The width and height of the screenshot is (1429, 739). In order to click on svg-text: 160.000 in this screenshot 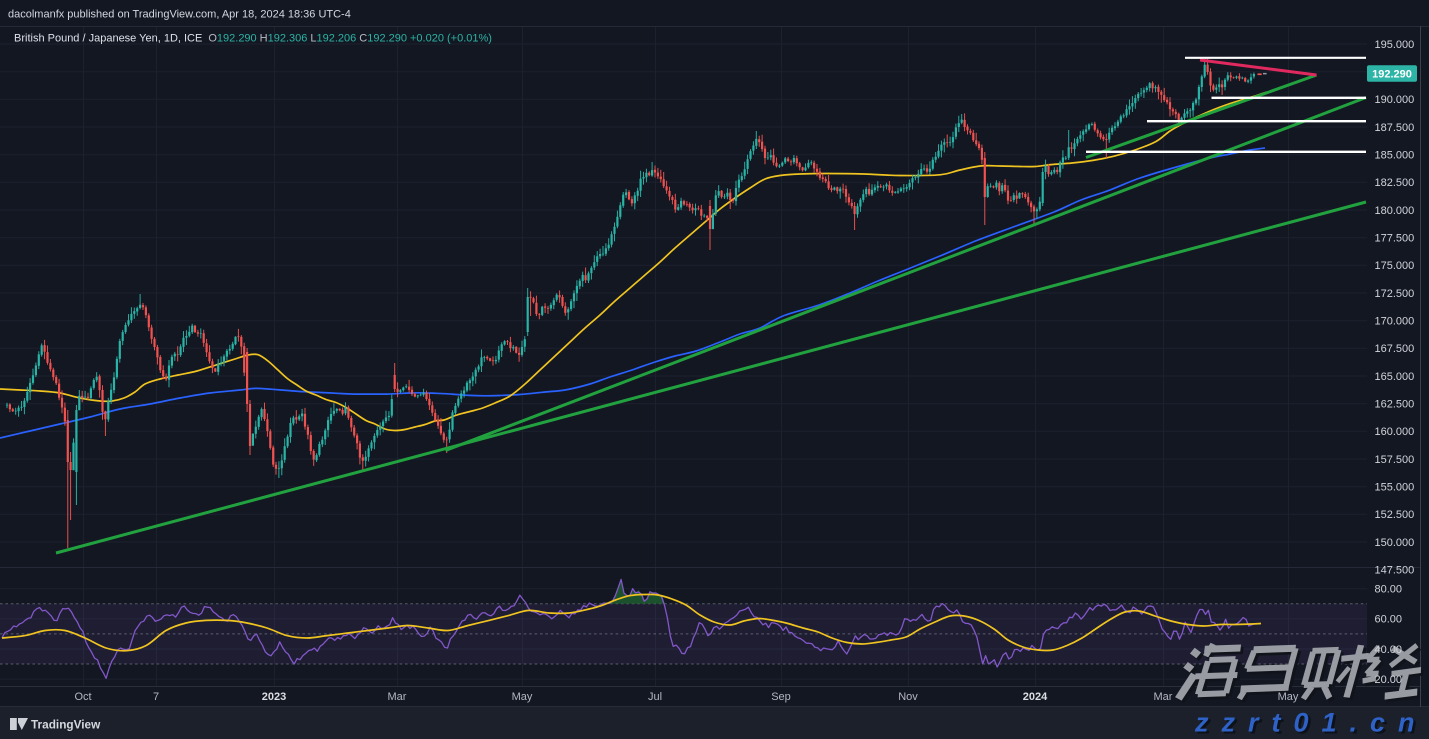, I will do `click(1395, 432)`.